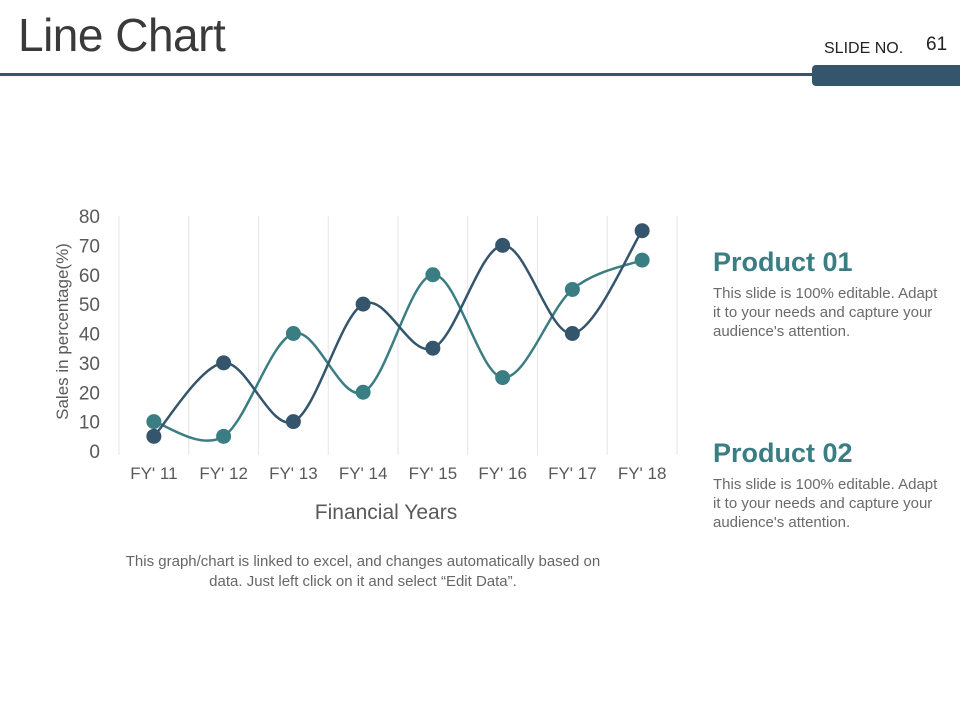 The height and width of the screenshot is (720, 960). I want to click on slide-number-value: 61, so click(937, 44).